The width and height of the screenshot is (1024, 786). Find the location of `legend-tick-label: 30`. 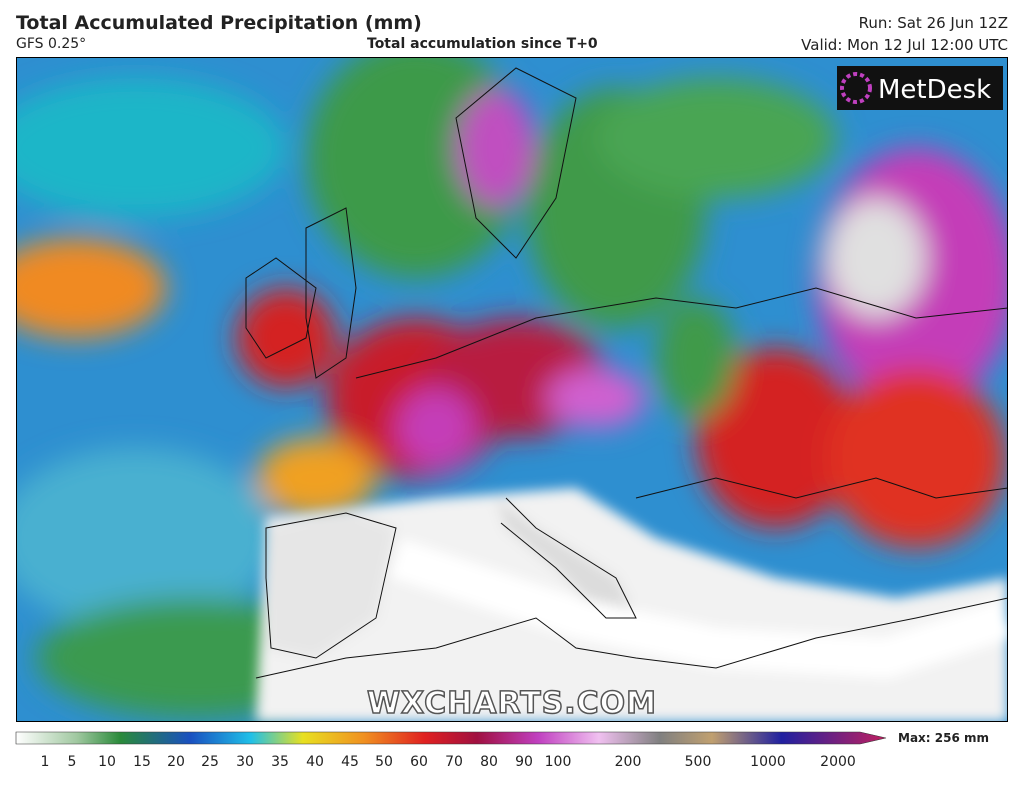

legend-tick-label: 30 is located at coordinates (245, 762).